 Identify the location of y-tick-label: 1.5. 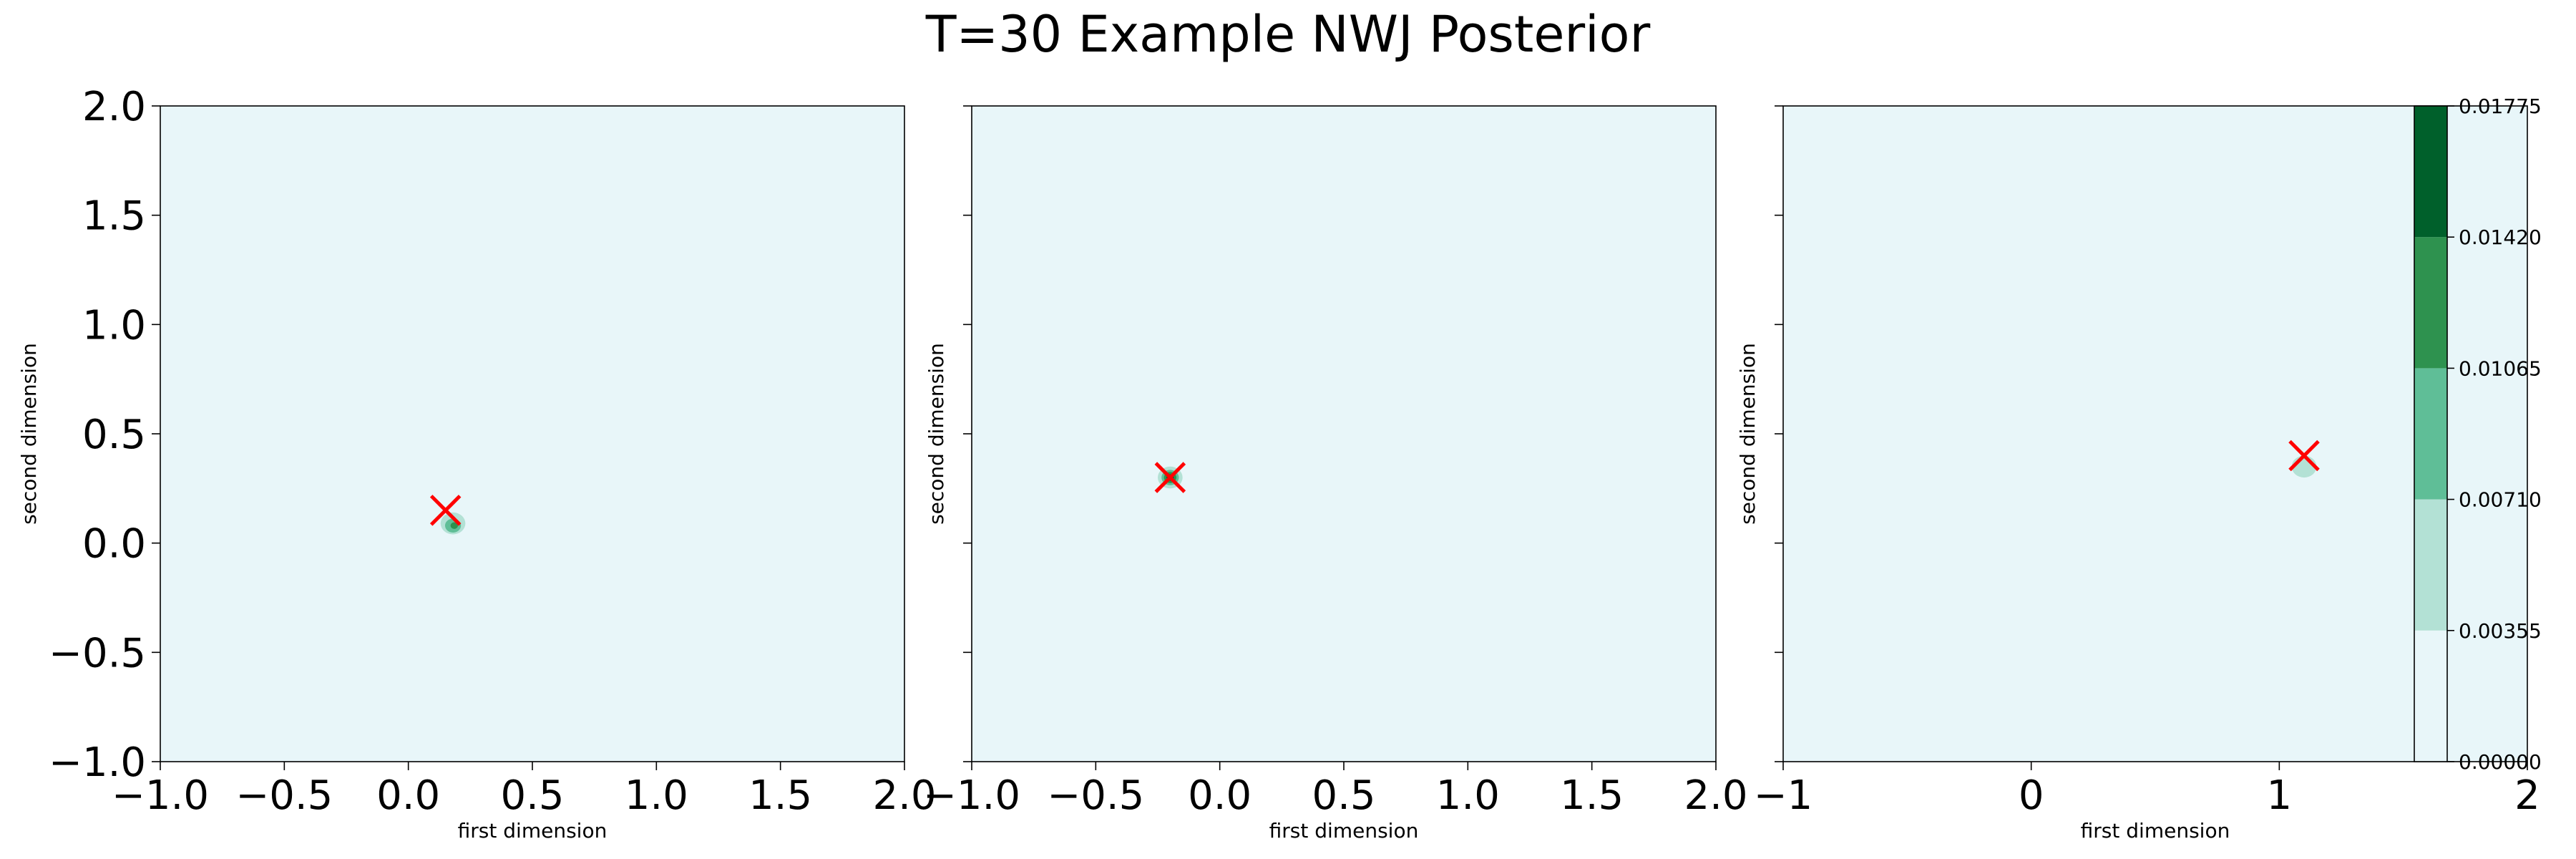
(114, 216).